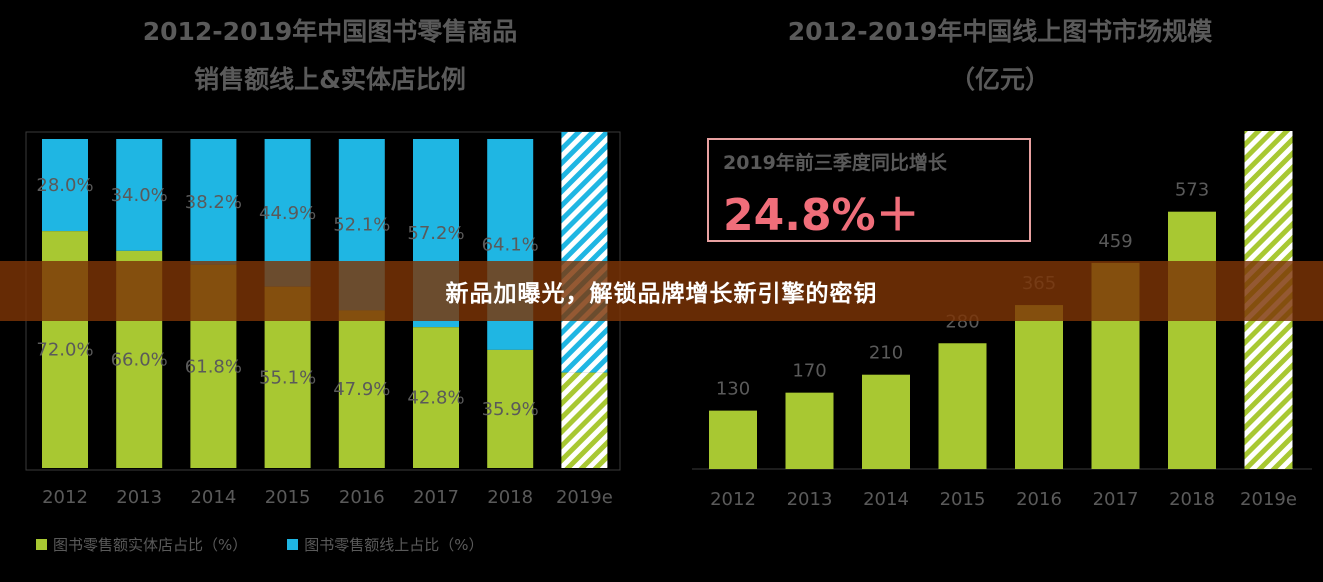 Image resolution: width=1323 pixels, height=582 pixels. Describe the element at coordinates (1192, 499) in the screenshot. I see `right-tick-2018: 2018` at that location.